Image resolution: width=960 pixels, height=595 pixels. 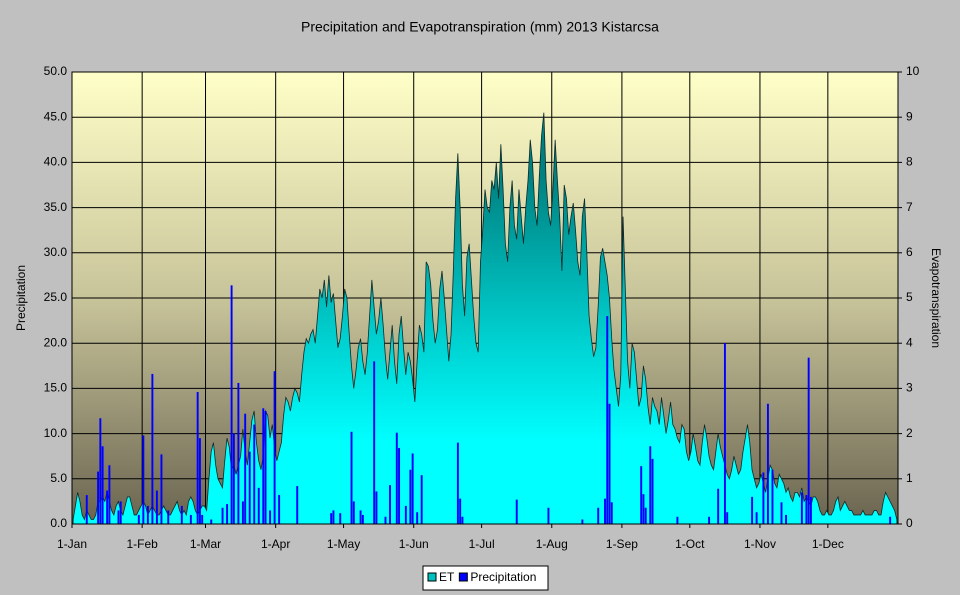 I want to click on y2-tick-label: 3, so click(x=909, y=388).